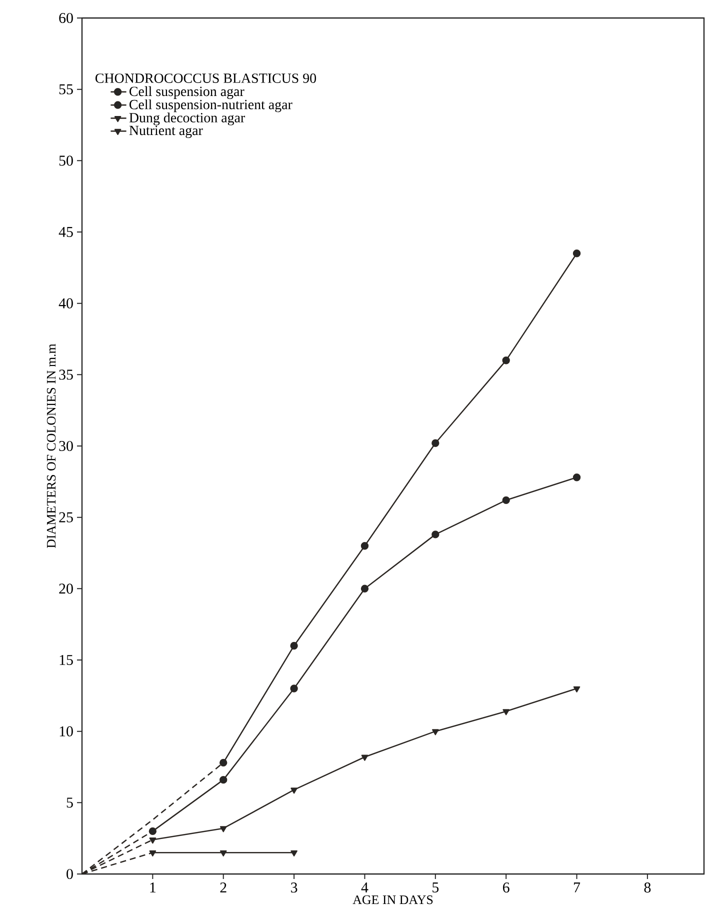 The image size is (708, 914). Describe the element at coordinates (506, 887) in the screenshot. I see `x-tick-label: 6` at that location.